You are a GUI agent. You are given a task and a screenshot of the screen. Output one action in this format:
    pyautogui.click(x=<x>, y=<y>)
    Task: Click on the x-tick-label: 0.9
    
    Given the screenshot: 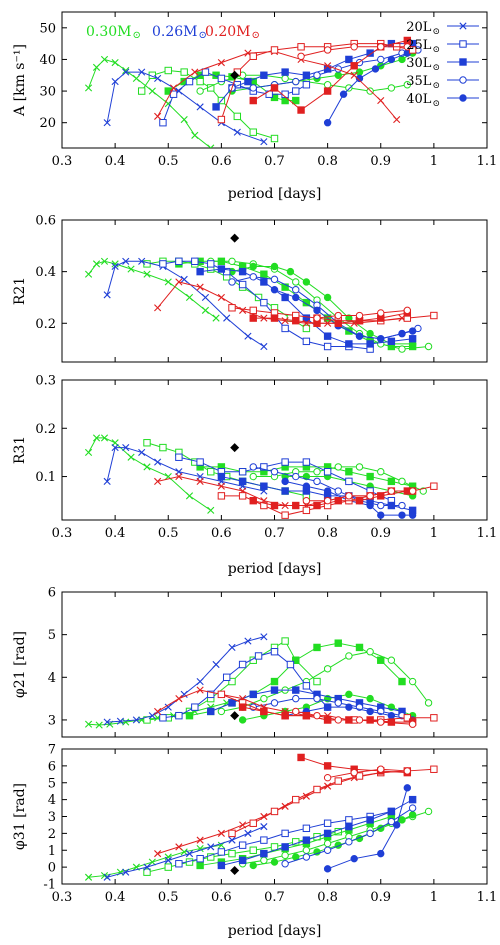 What is the action you would take?
    pyautogui.click(x=380, y=533)
    